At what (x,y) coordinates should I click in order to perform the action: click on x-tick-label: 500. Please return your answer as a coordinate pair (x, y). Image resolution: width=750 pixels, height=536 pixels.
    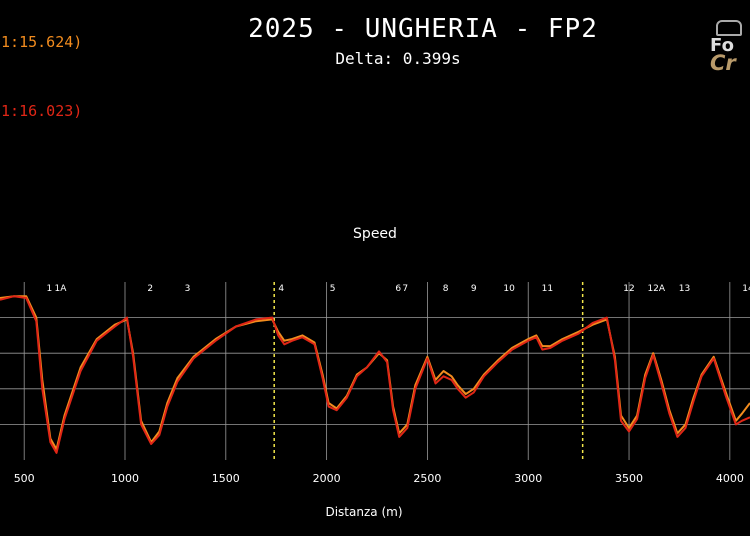
    Looking at the image, I should click on (24, 478).